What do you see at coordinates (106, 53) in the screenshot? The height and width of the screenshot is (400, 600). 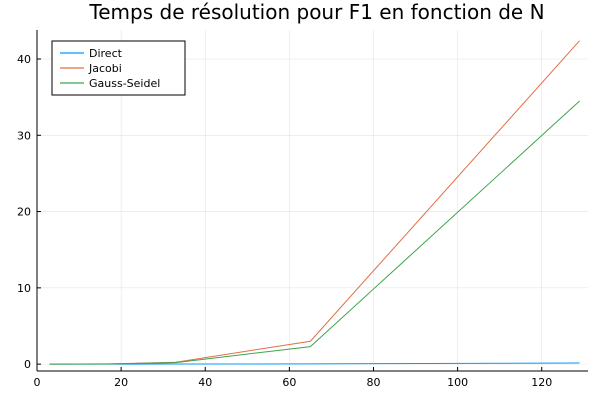 I see `legend-label: Direct` at bounding box center [106, 53].